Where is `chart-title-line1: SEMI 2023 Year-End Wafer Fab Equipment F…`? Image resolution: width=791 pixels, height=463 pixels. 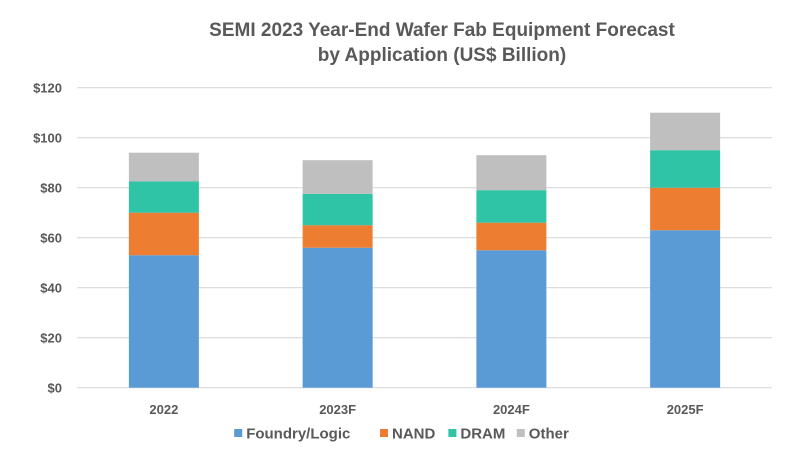
chart-title-line1: SEMI 2023 Year-End Wafer Fab Equipment F… is located at coordinates (442, 30).